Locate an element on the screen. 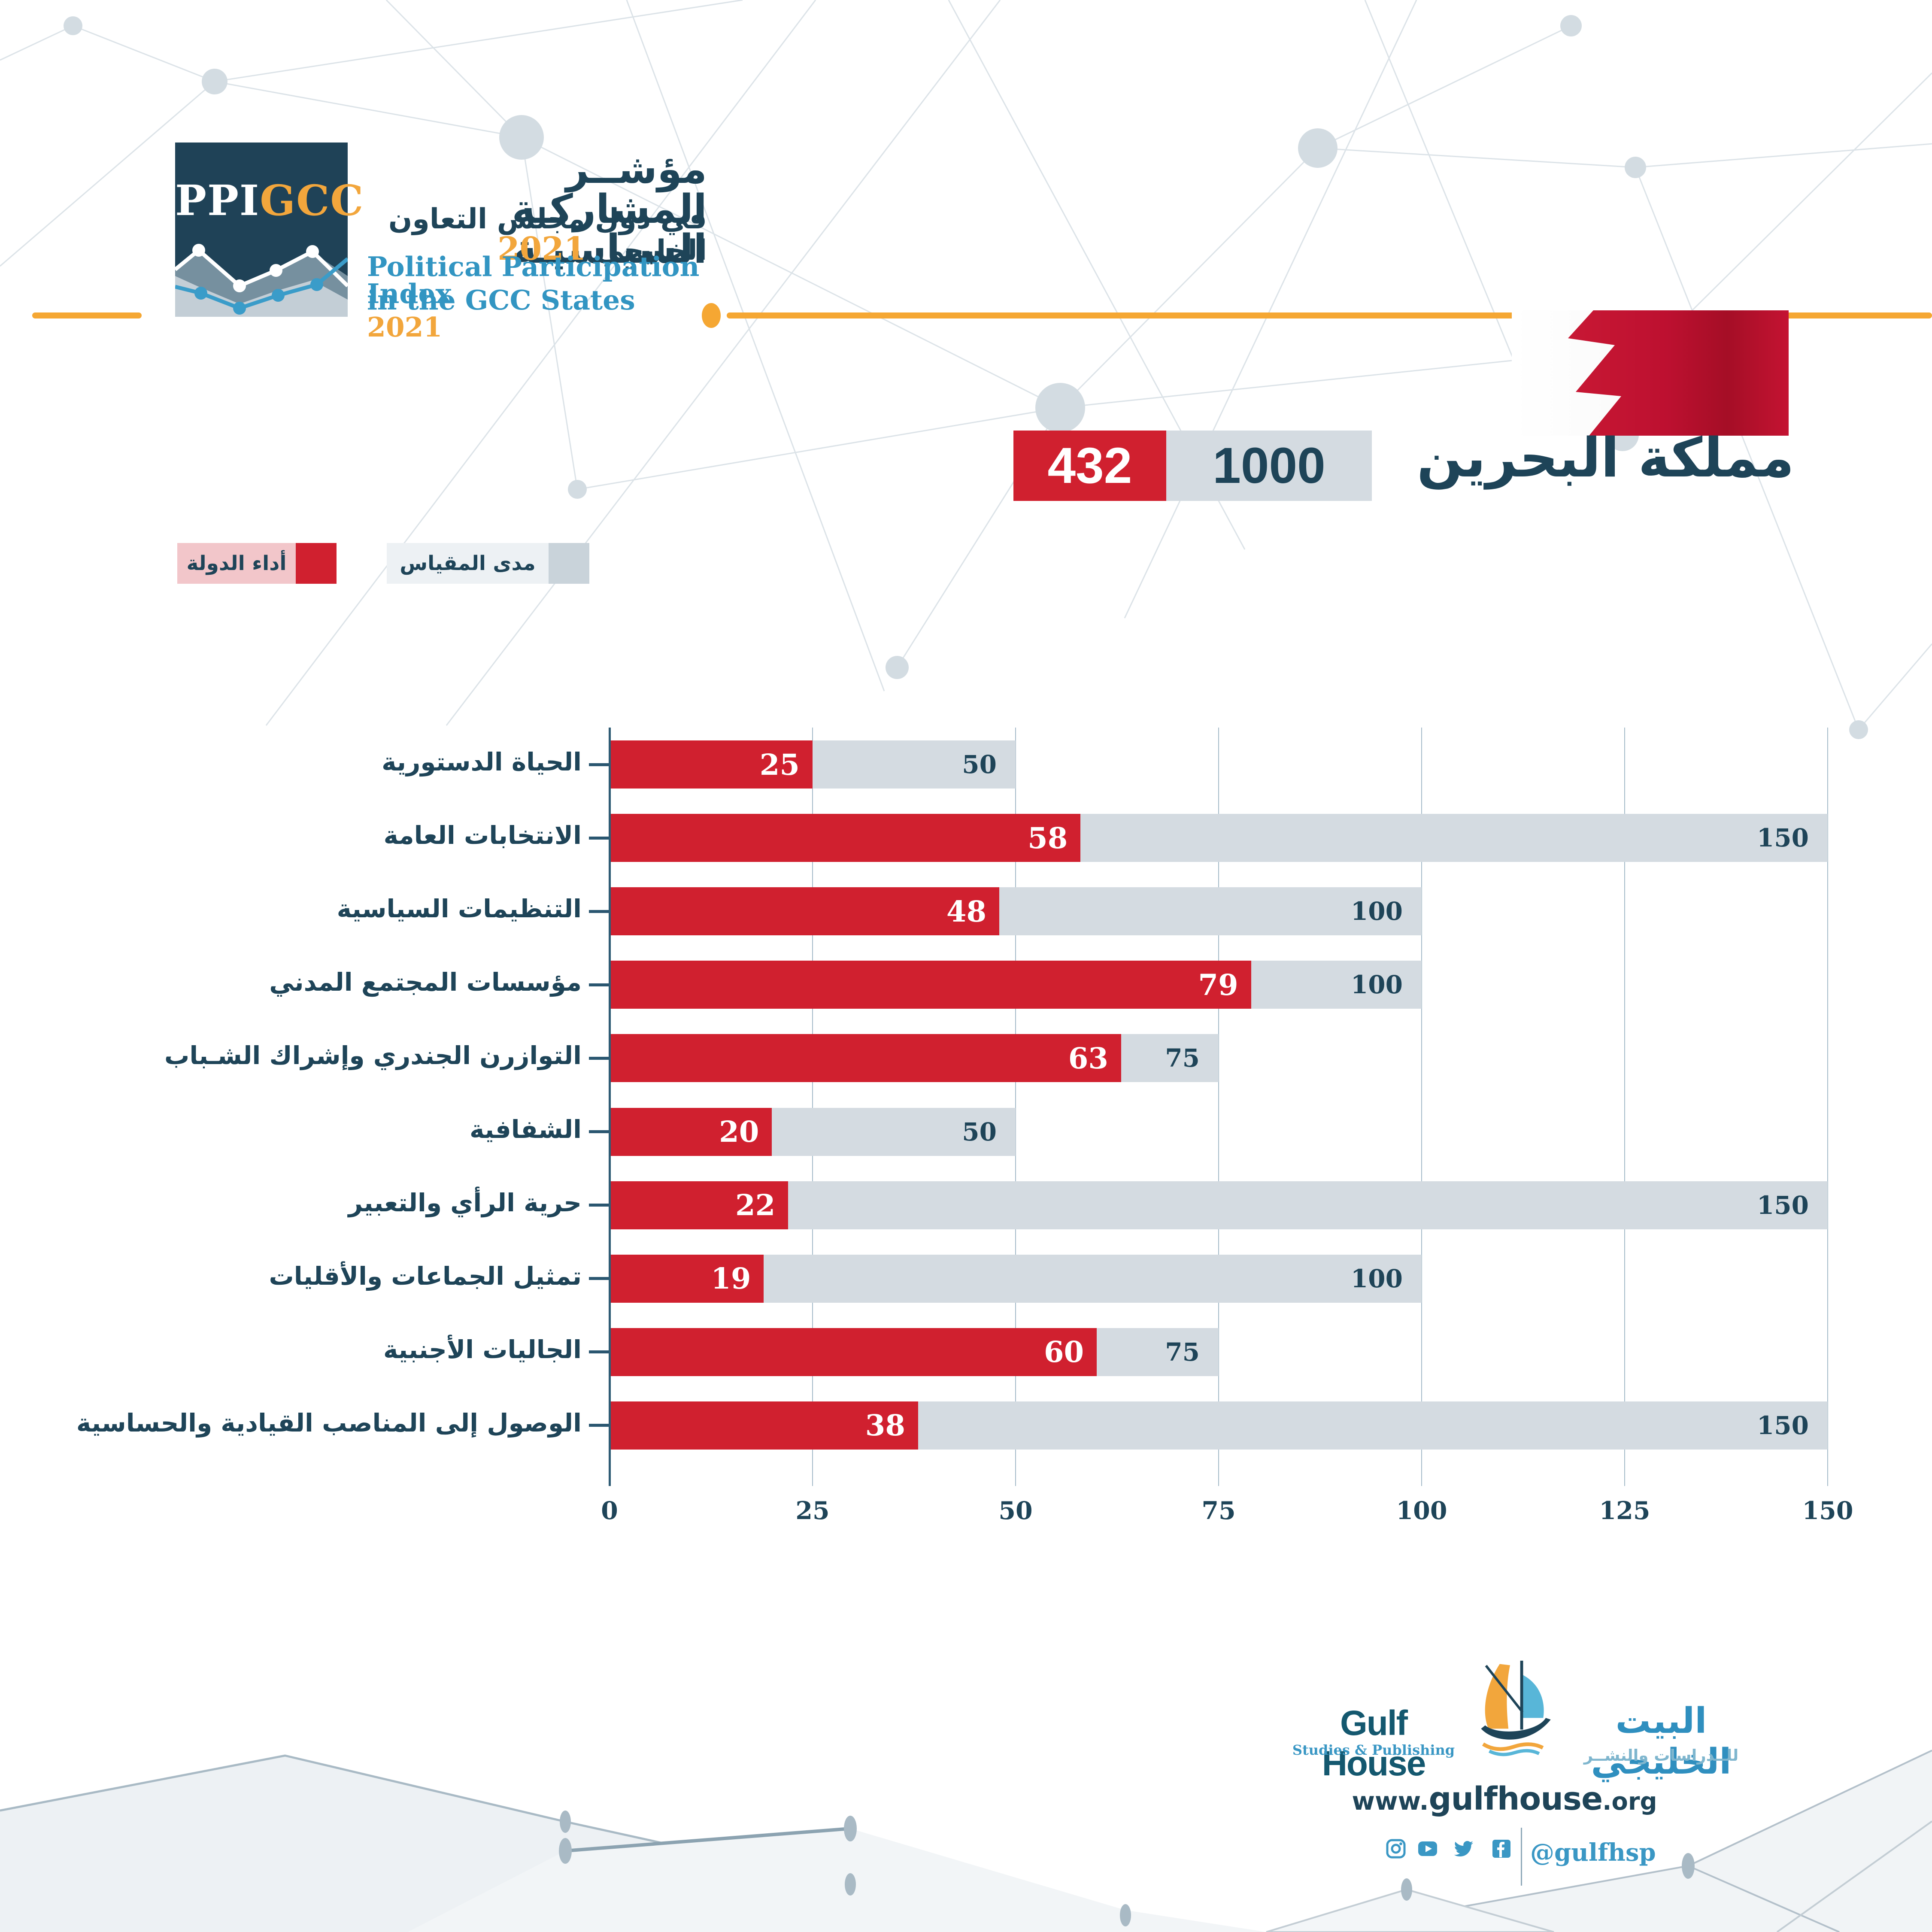  category-label: الجاليات الأجنبية is located at coordinates (482, 1349).